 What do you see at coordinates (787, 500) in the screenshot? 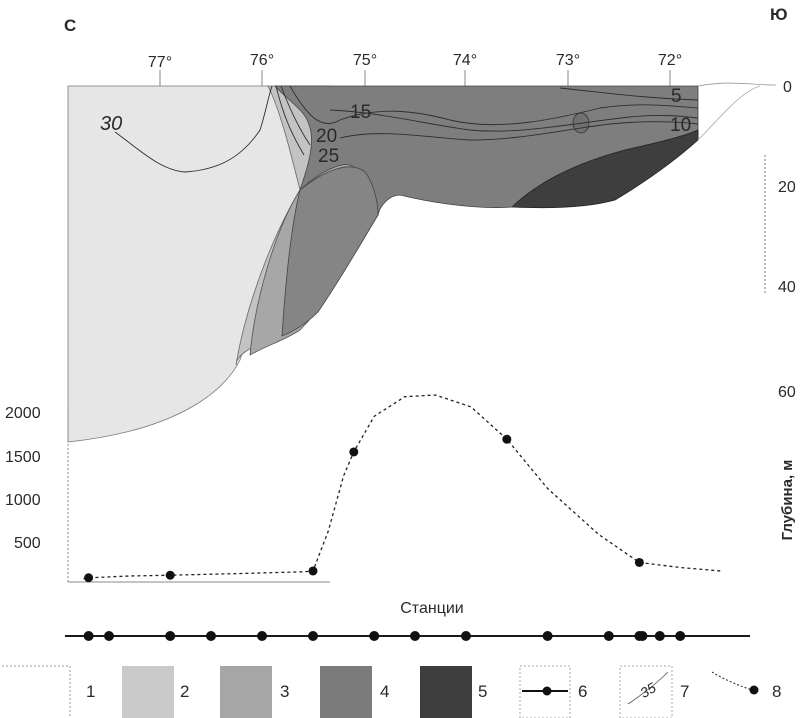
I see `depth-axis-label: Глубина, м` at bounding box center [787, 500].